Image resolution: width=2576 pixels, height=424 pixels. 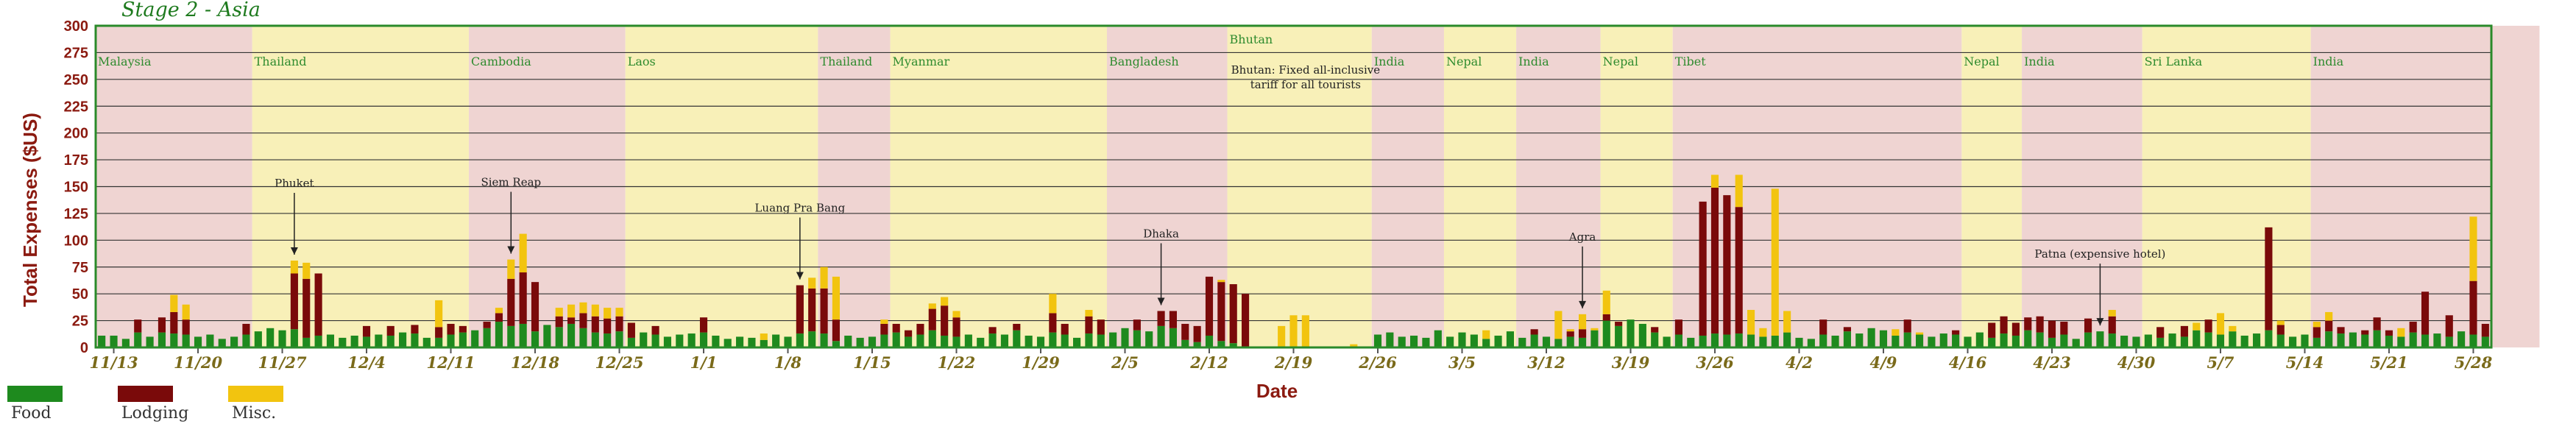 I want to click on x-tick-label: 5/28, so click(x=2474, y=362).